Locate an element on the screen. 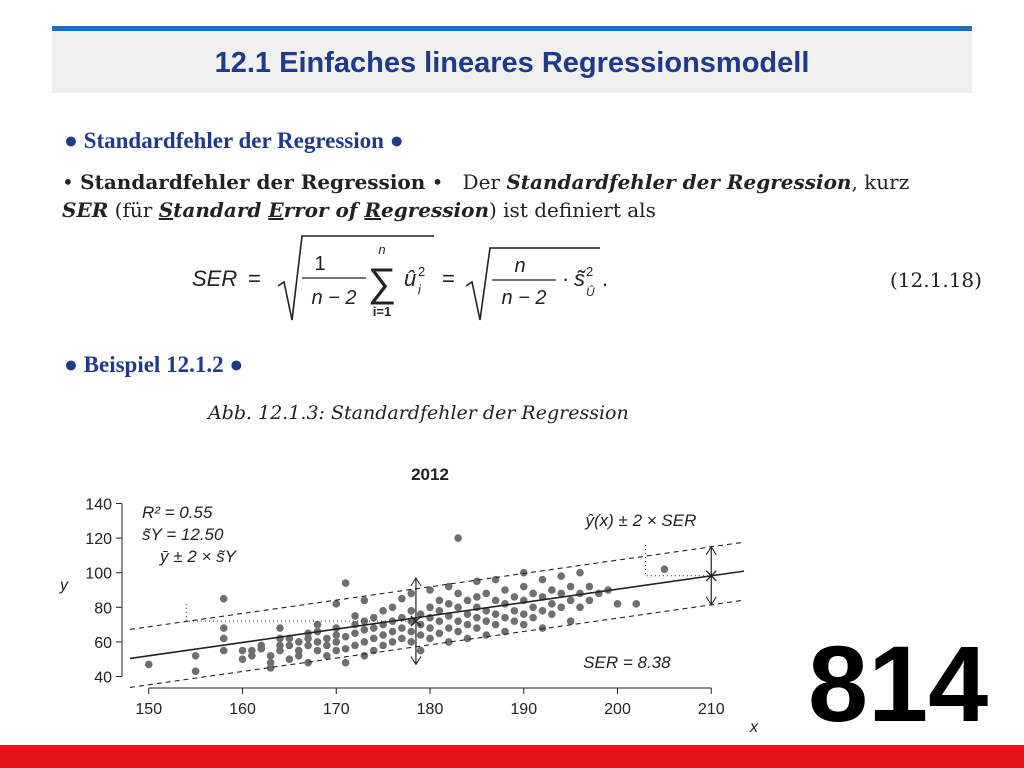 This screenshot has height=768, width=1024. r2-annotation: R² = 0.55 is located at coordinates (177, 512).